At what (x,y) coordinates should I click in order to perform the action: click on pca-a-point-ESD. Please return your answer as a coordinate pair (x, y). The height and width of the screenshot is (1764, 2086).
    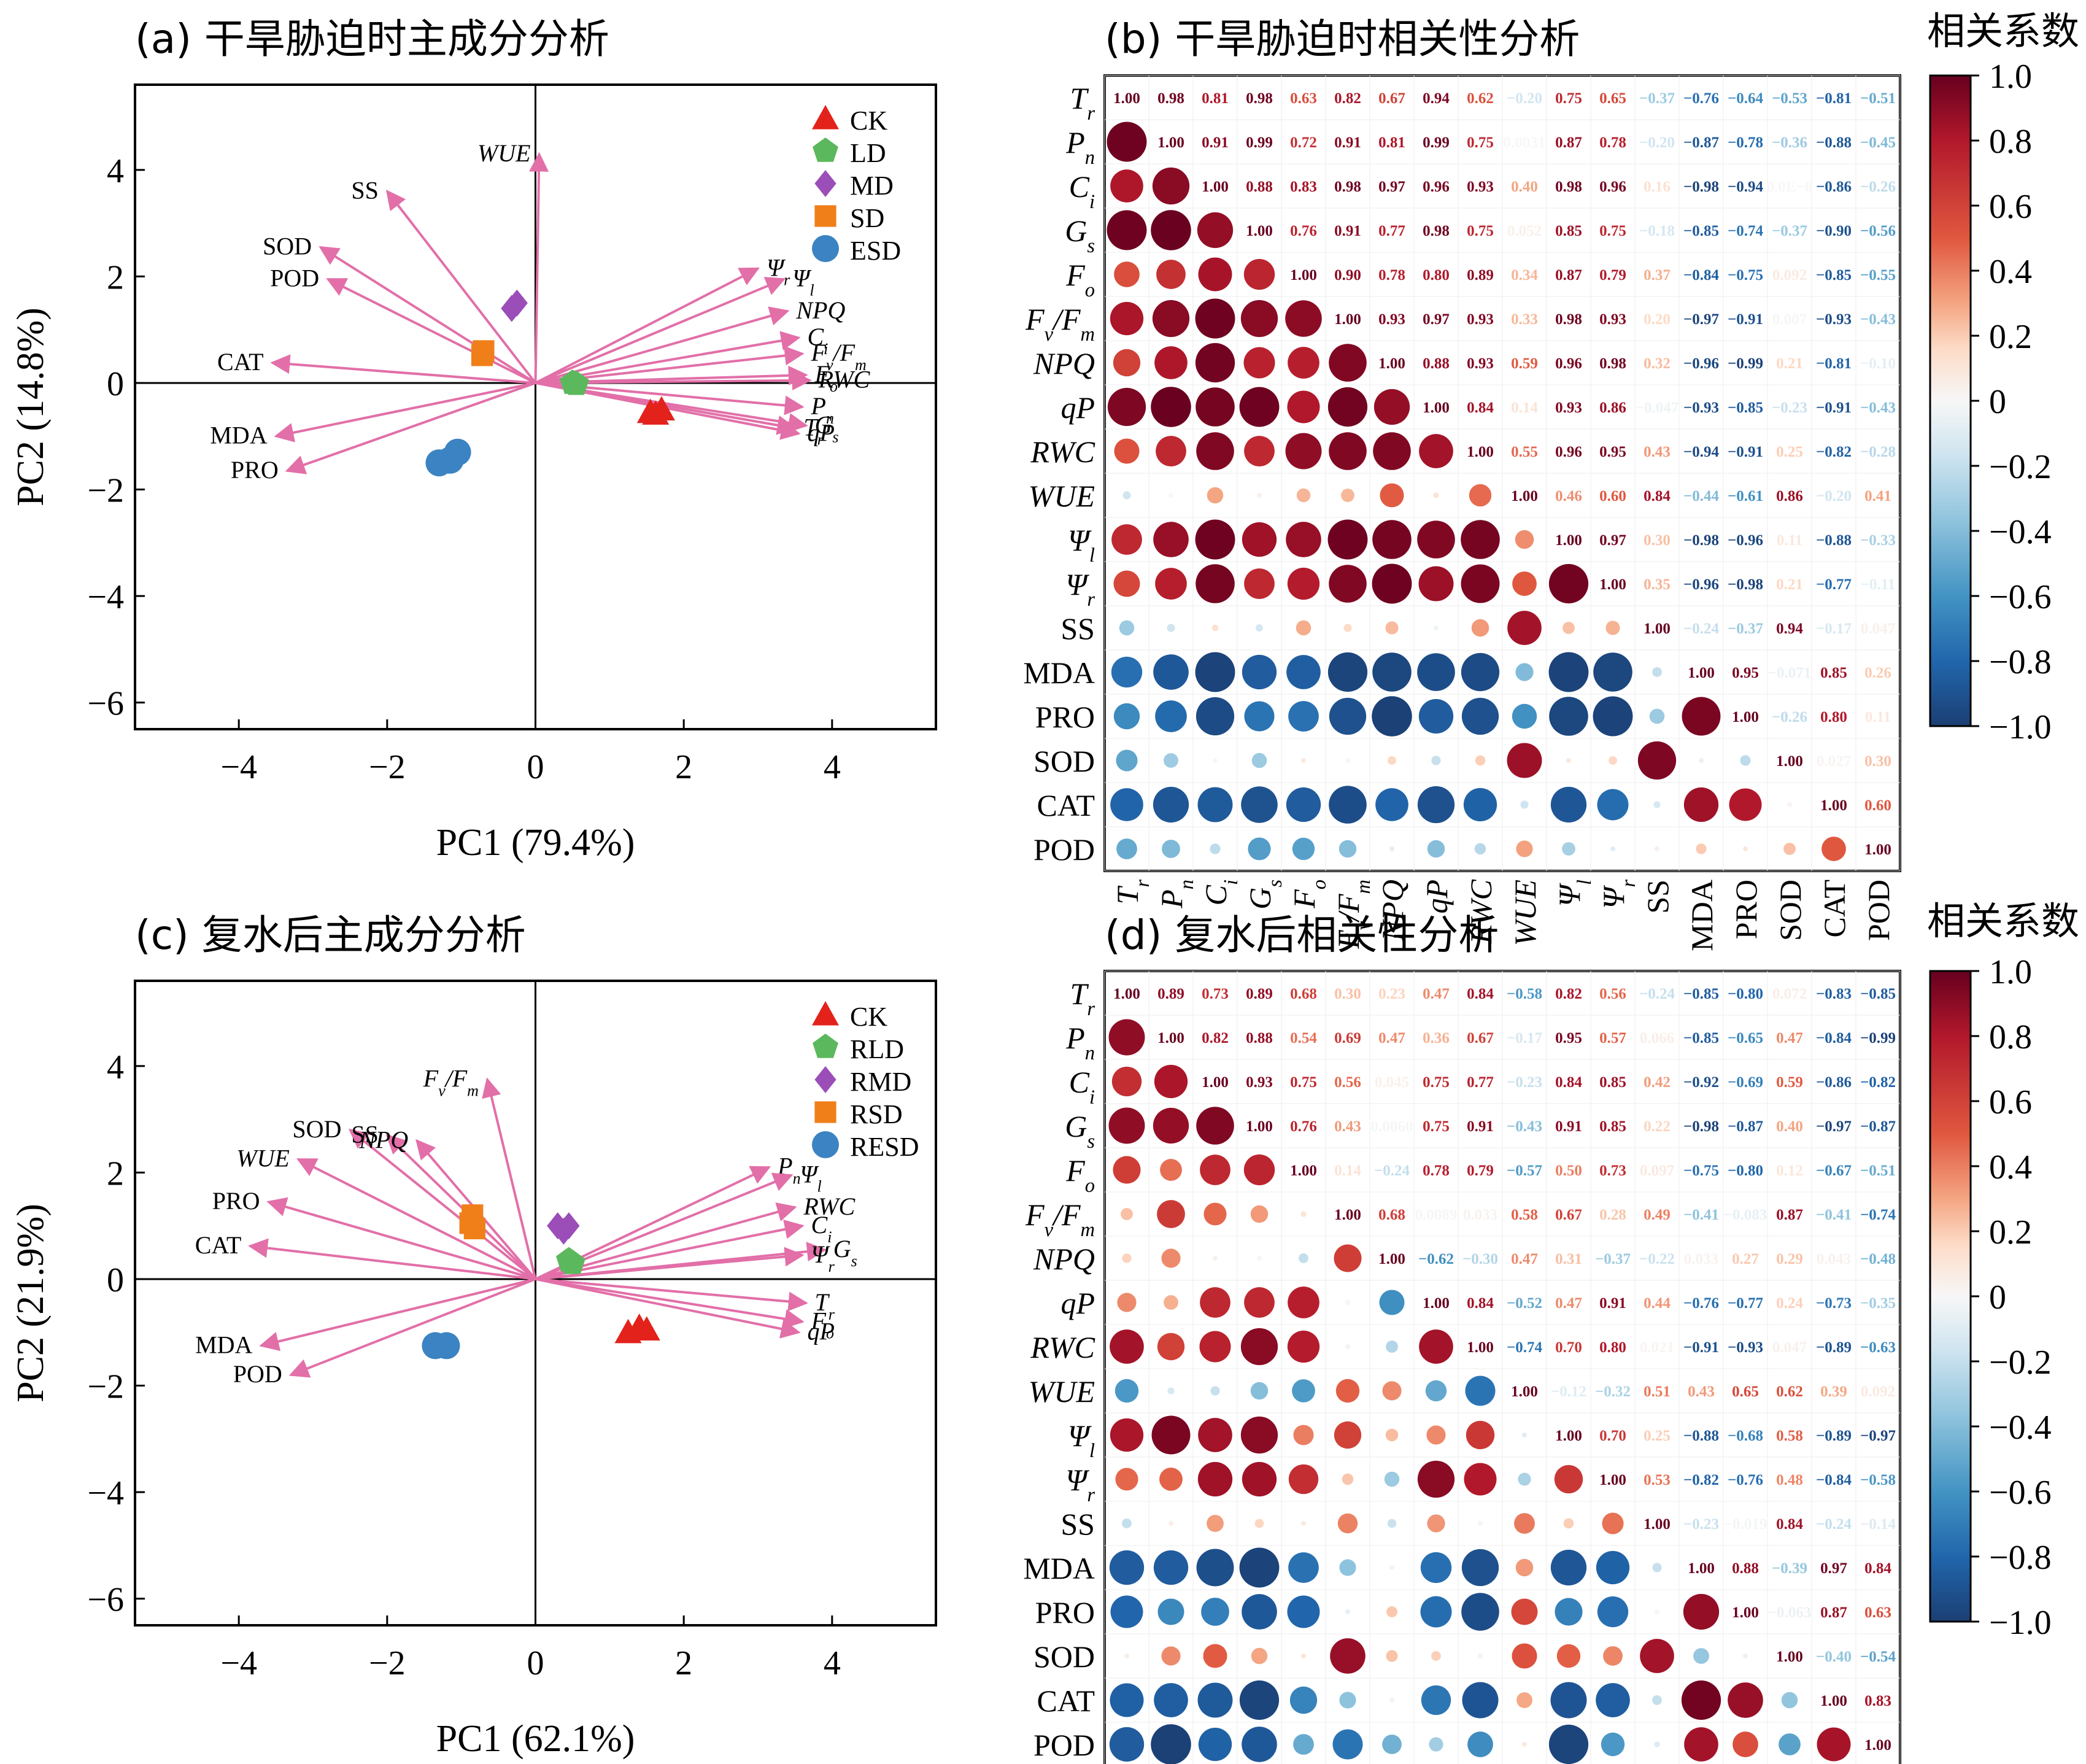
    Looking at the image, I should click on (439, 463).